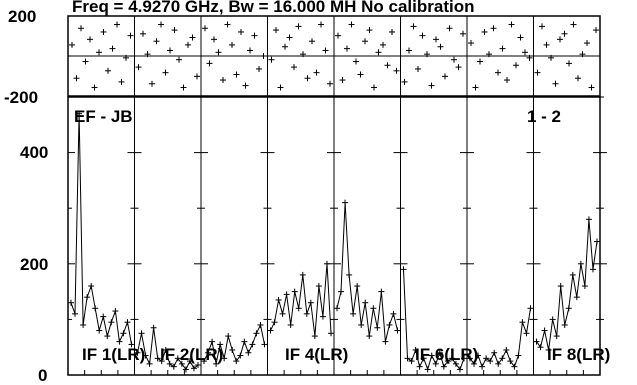  Describe the element at coordinates (316, 354) in the screenshot. I see `if-label-4: IF 4(LR)` at that location.